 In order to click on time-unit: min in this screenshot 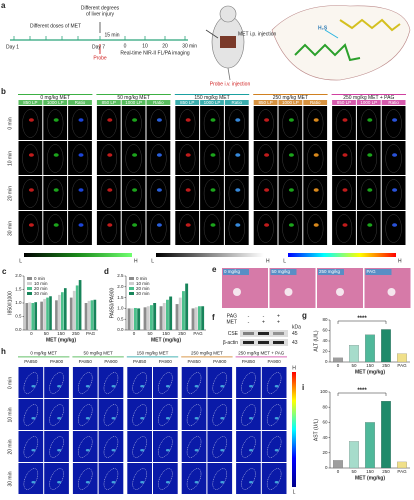, I will do `click(193, 46)`.